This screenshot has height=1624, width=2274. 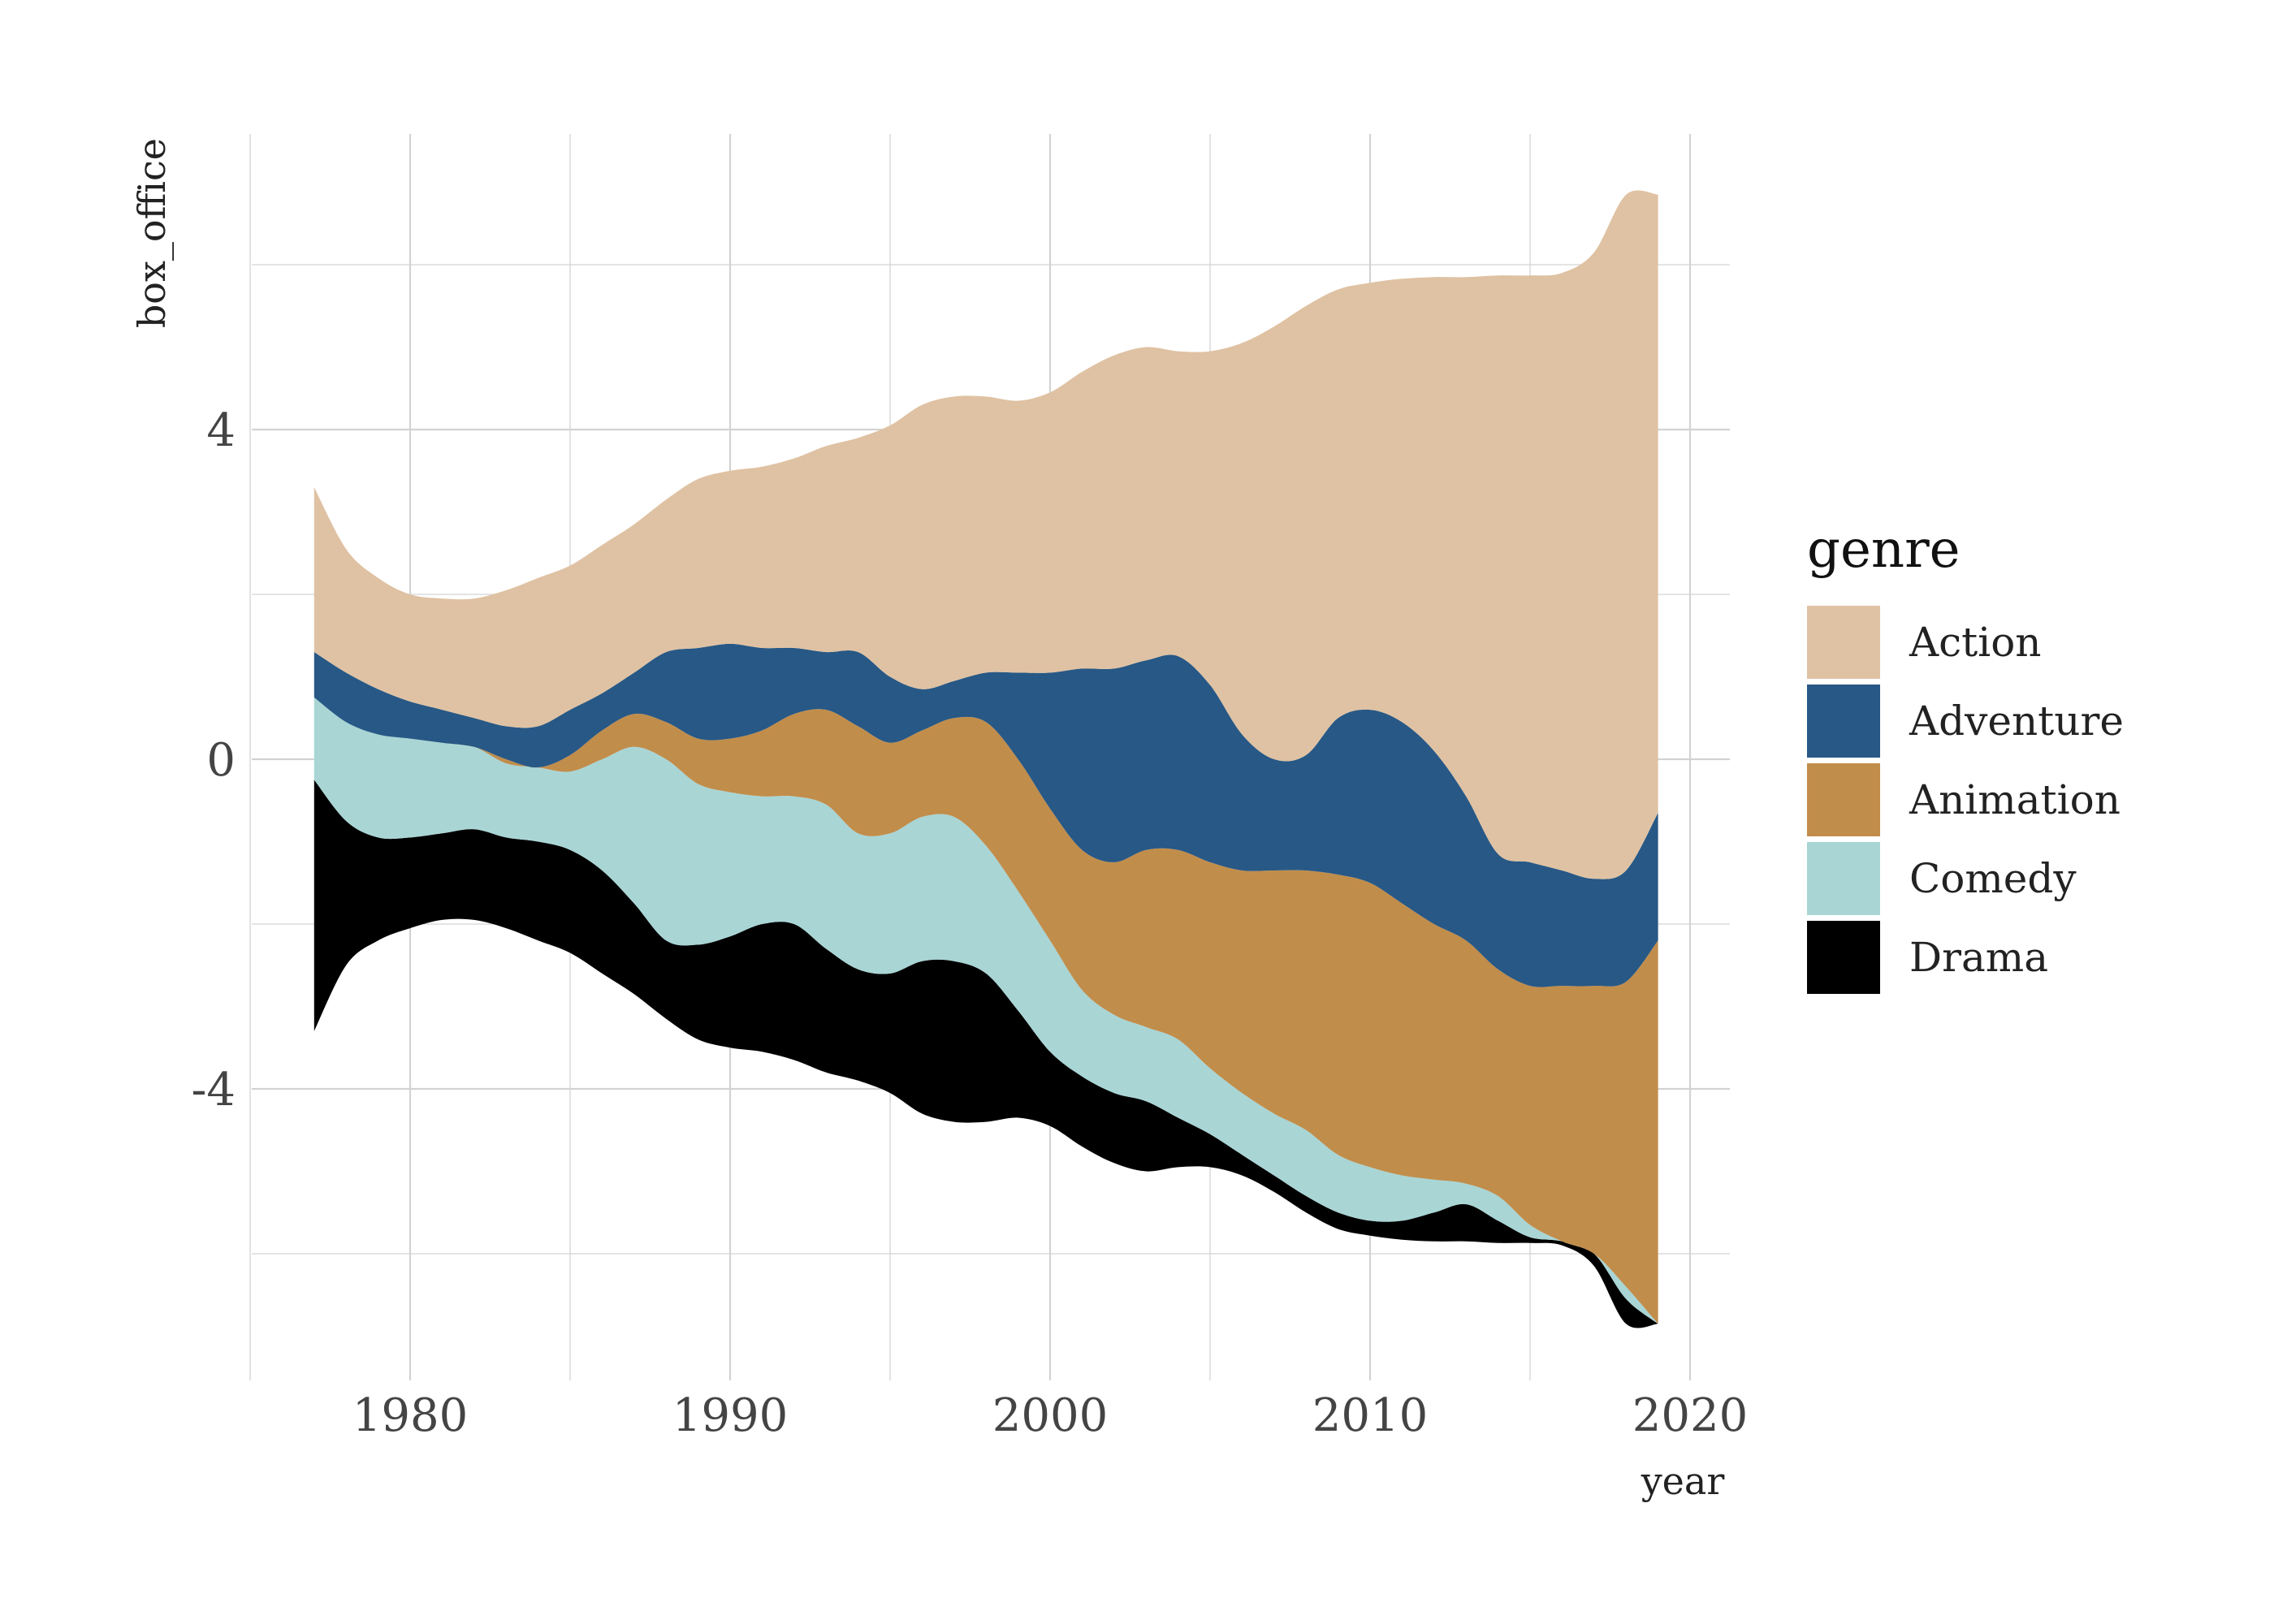 I want to click on legend-label: Adventure, so click(x=2016, y=721).